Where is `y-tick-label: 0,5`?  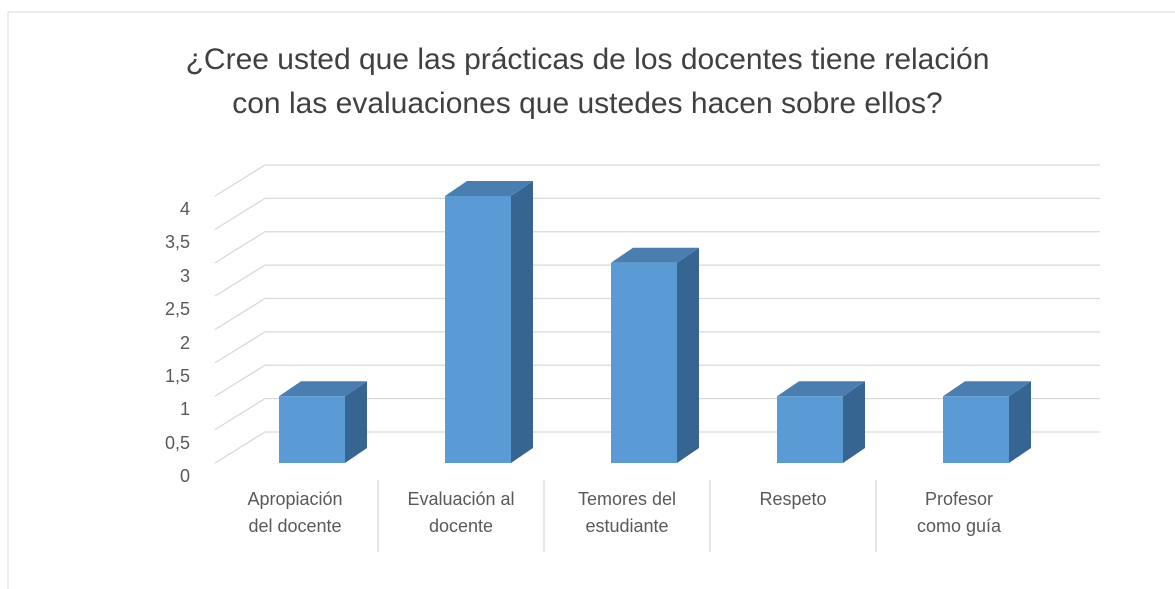 y-tick-label: 0,5 is located at coordinates (177, 442).